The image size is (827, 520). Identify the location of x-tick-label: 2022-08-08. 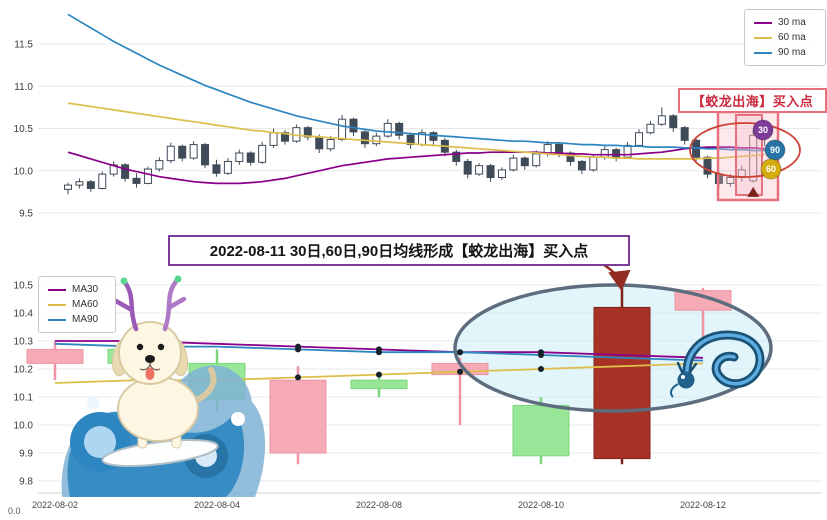
(379, 505).